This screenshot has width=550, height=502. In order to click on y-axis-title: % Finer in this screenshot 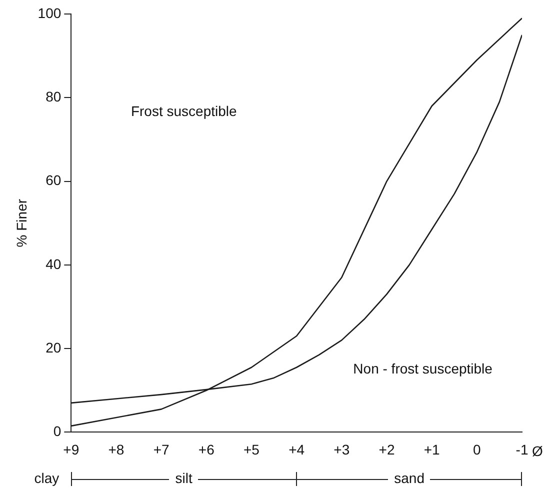, I will do `click(21, 223)`.